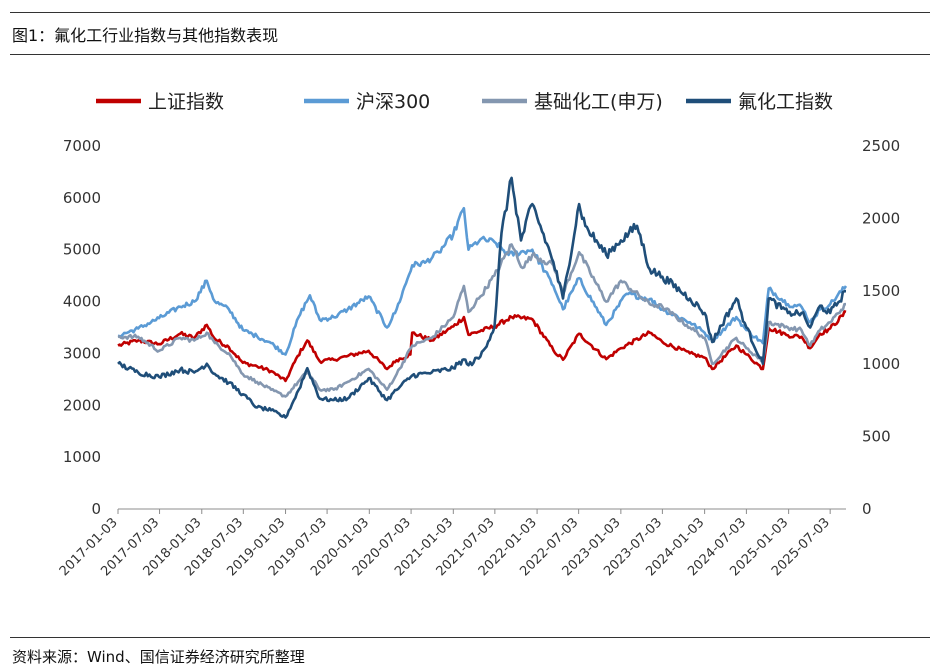  I want to click on y-right-tick-label: 500, so click(876, 436).